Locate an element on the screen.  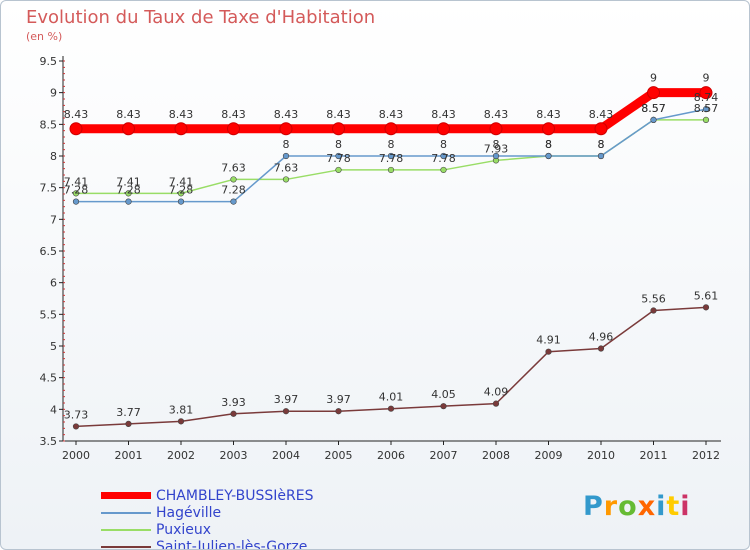
series-3-data-label: 5.61 is located at coordinates (706, 295).